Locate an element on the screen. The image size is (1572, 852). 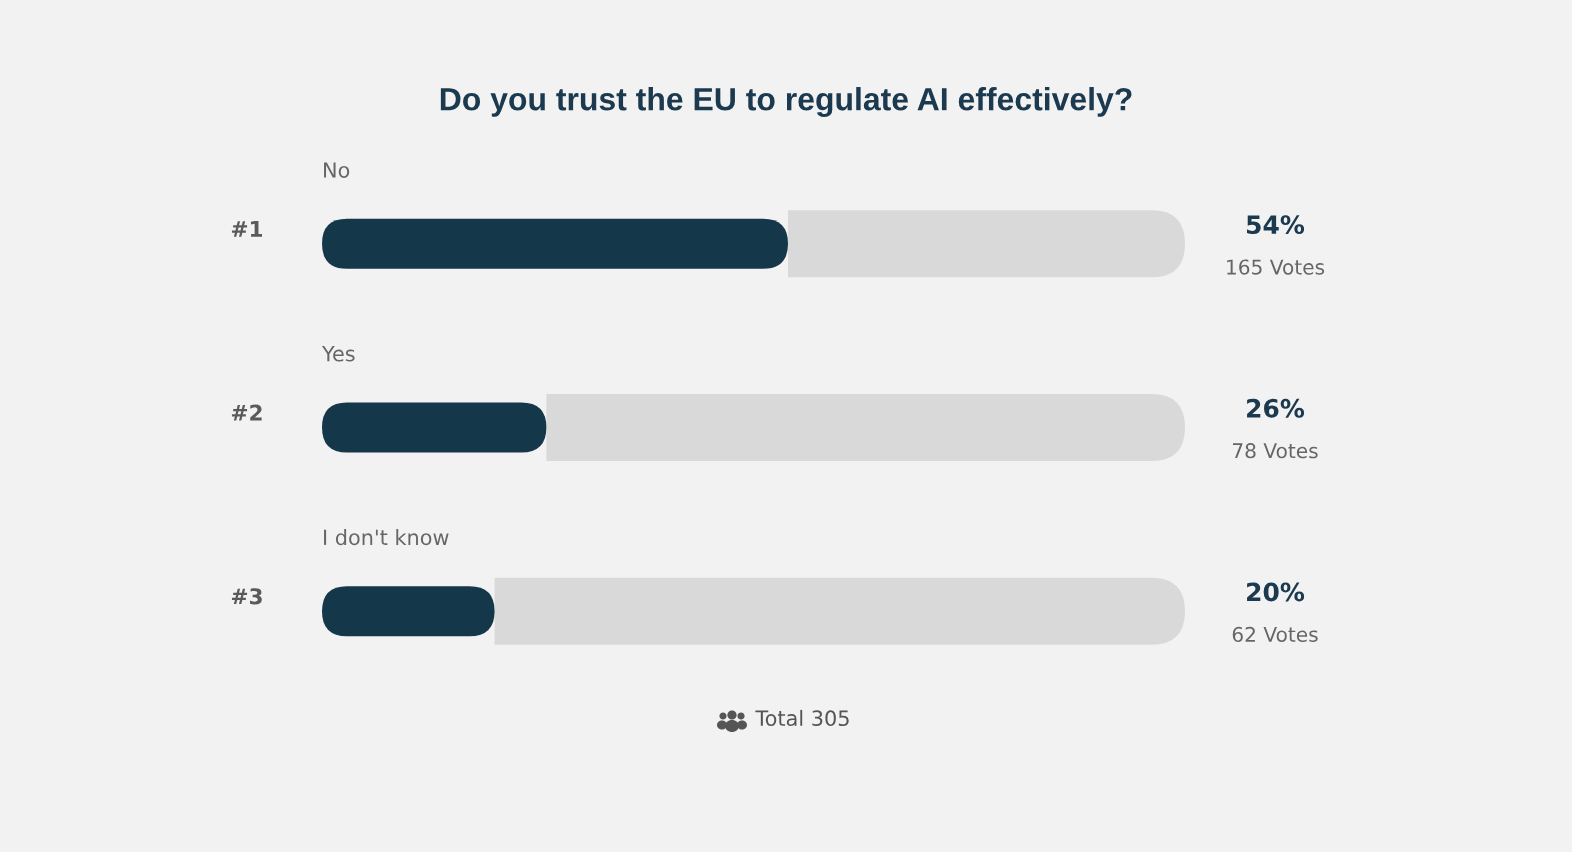
data-label: 26% is located at coordinates (1276, 408).